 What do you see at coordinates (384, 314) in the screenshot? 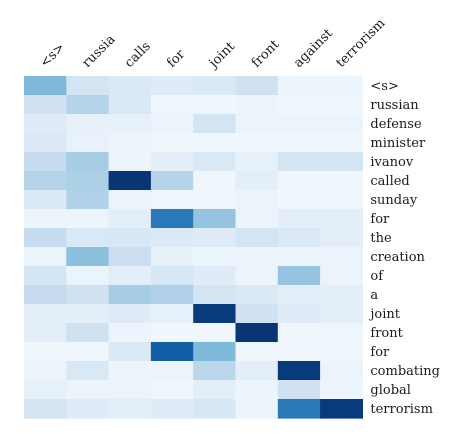
I see `y-tick-label: joint` at bounding box center [384, 314].